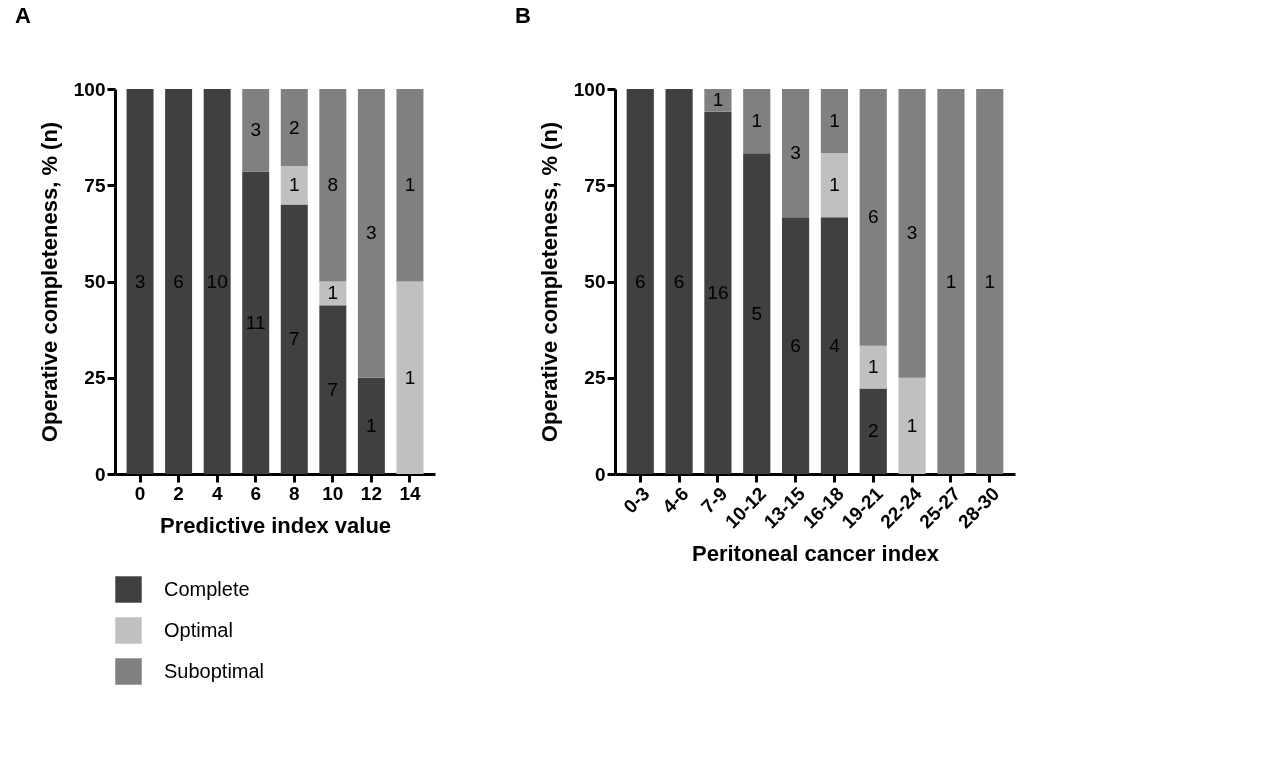 This screenshot has height=774, width=1269. Describe the element at coordinates (636, 500) in the screenshot. I see `x-tick-label: 0-3` at that location.